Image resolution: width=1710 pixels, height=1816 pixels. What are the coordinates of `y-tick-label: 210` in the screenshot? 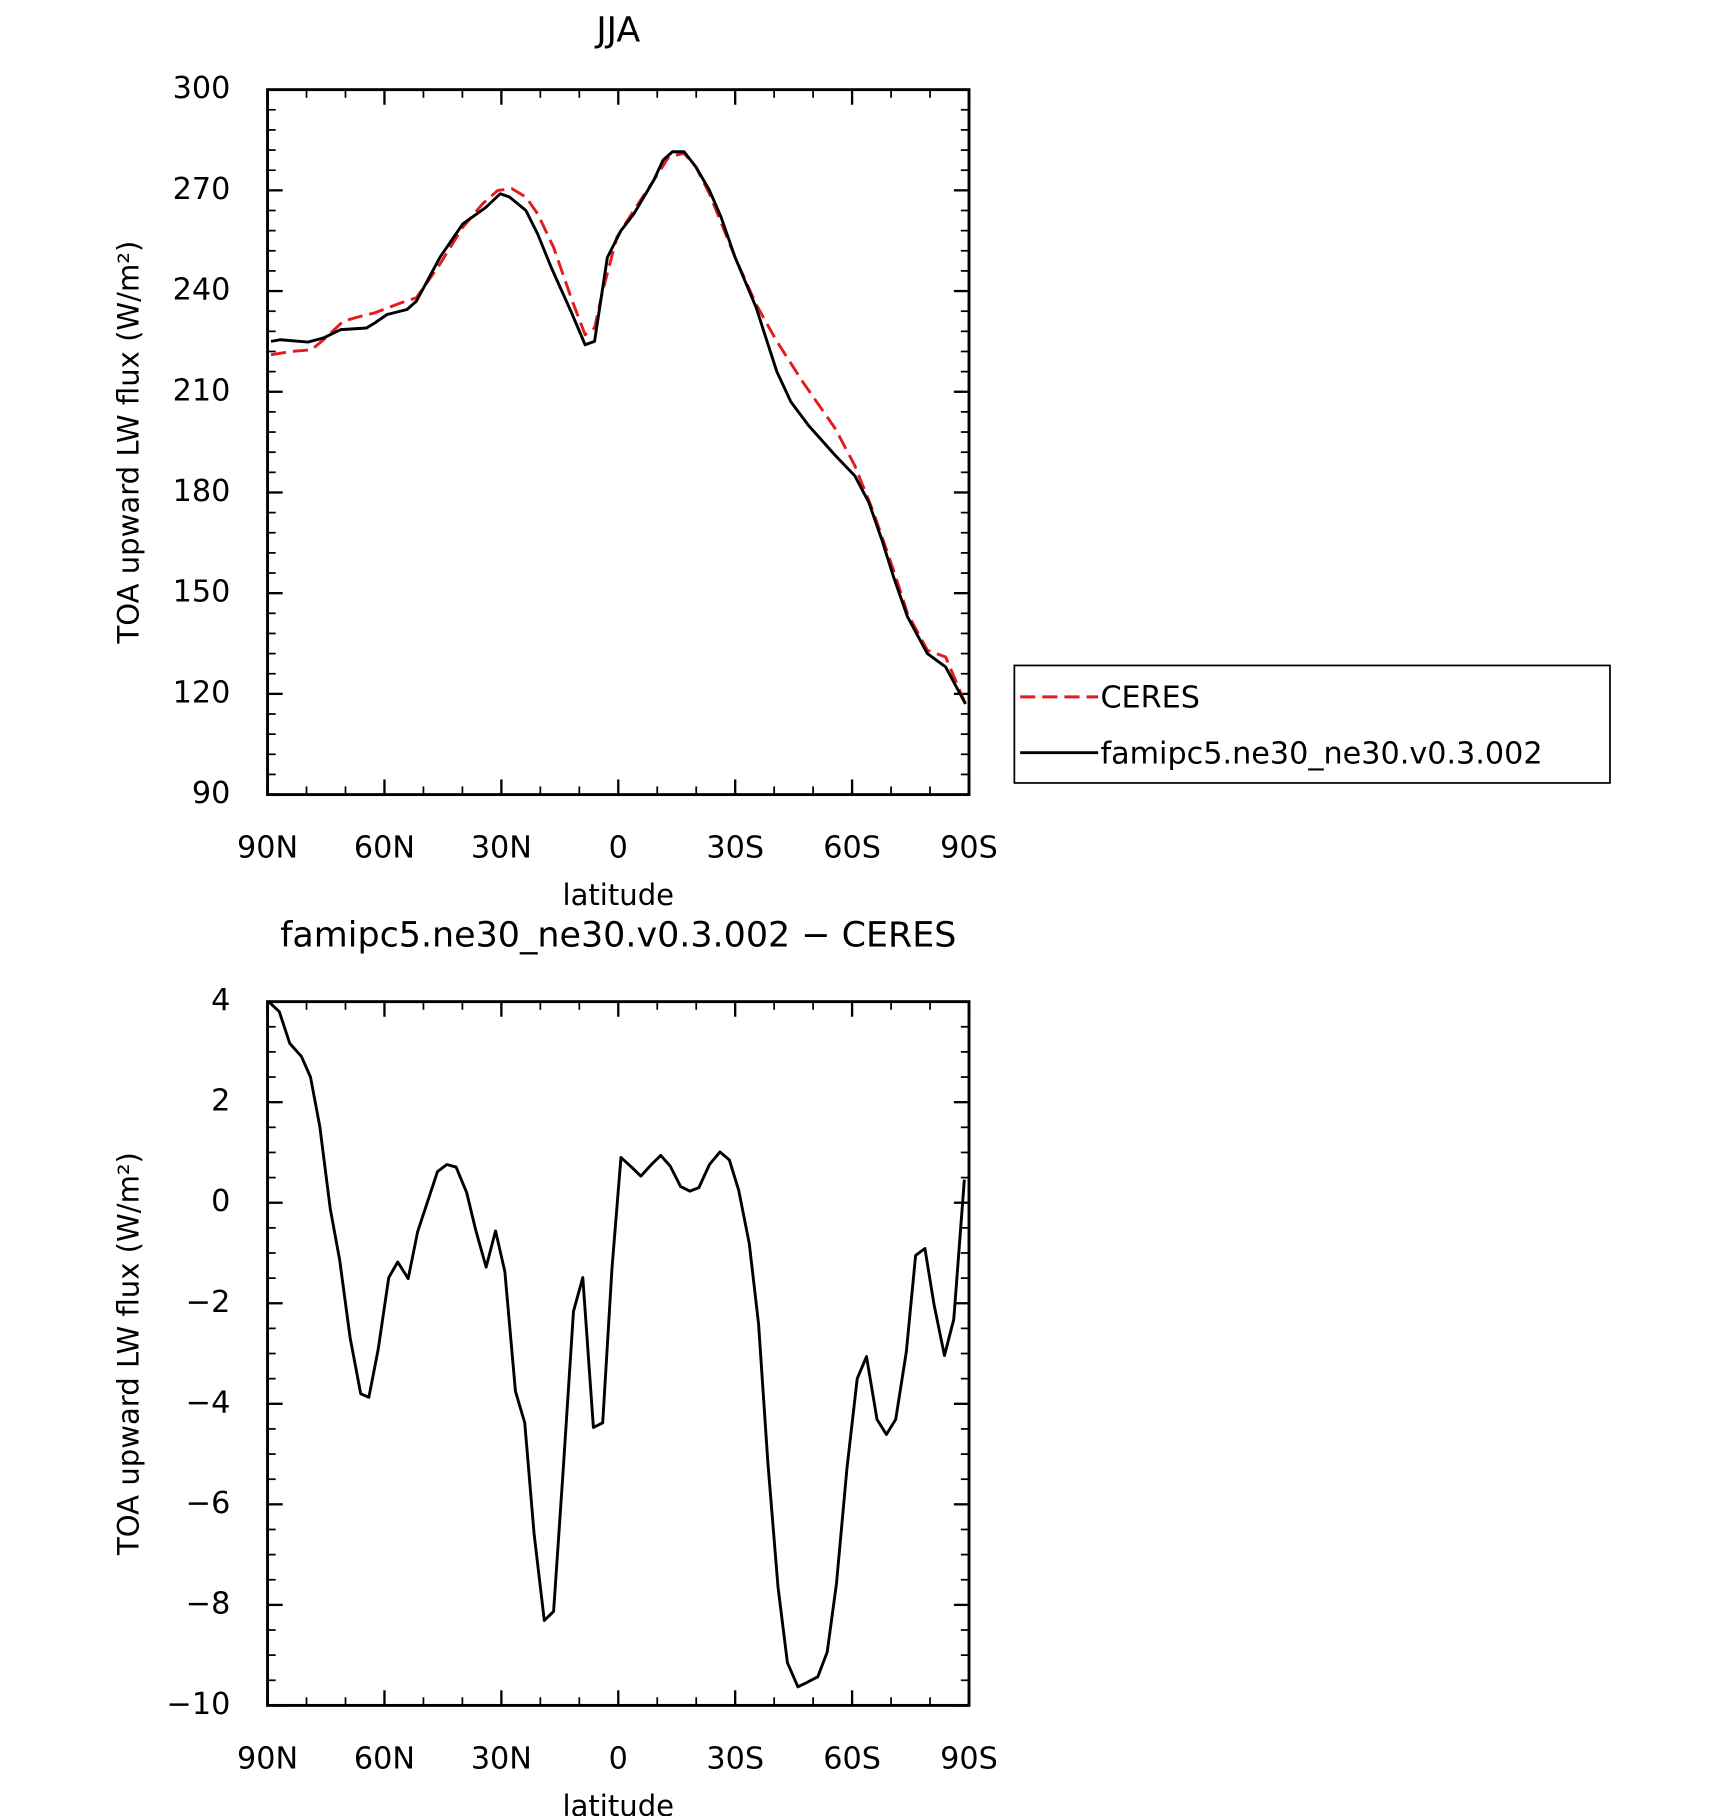 It's located at (202, 390).